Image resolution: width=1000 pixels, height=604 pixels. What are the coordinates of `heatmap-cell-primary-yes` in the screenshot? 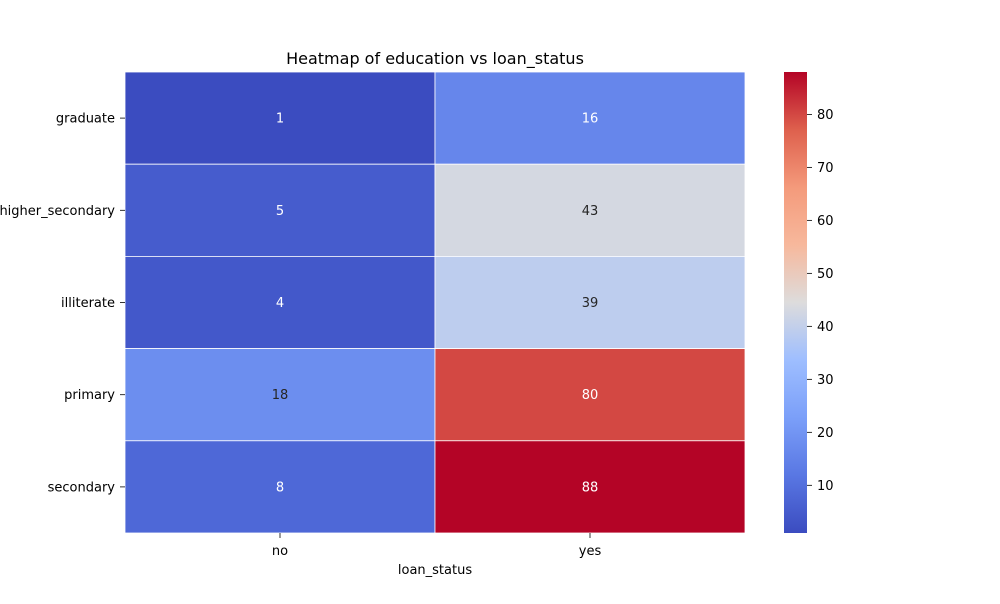 It's located at (590, 395).